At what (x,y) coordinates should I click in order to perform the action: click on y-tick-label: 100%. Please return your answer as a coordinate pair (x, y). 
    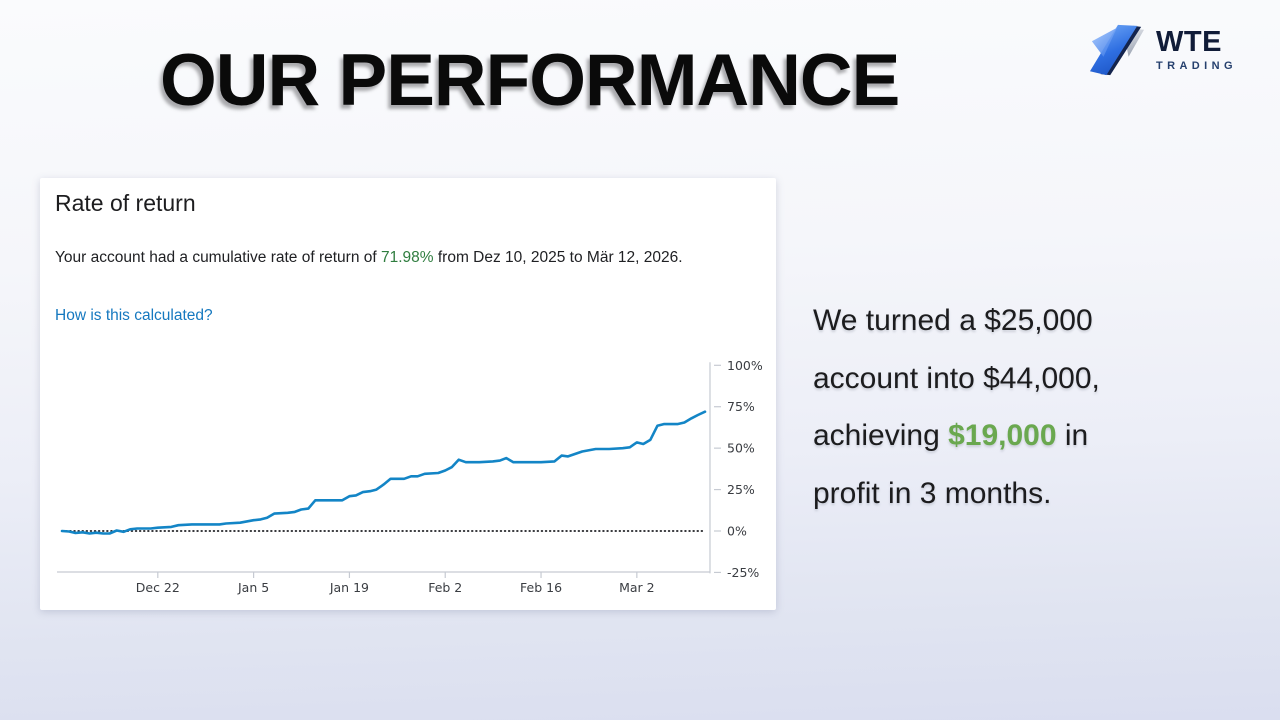
    Looking at the image, I should click on (745, 365).